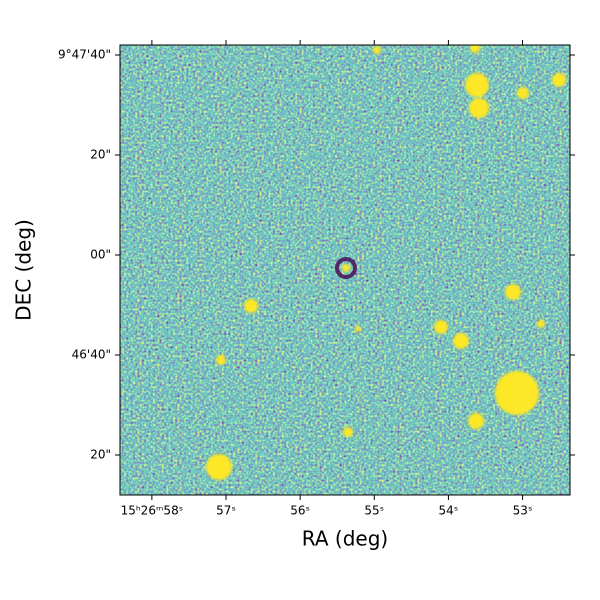  What do you see at coordinates (523, 511) in the screenshot?
I see `x-tick-label: 53ˢ` at bounding box center [523, 511].